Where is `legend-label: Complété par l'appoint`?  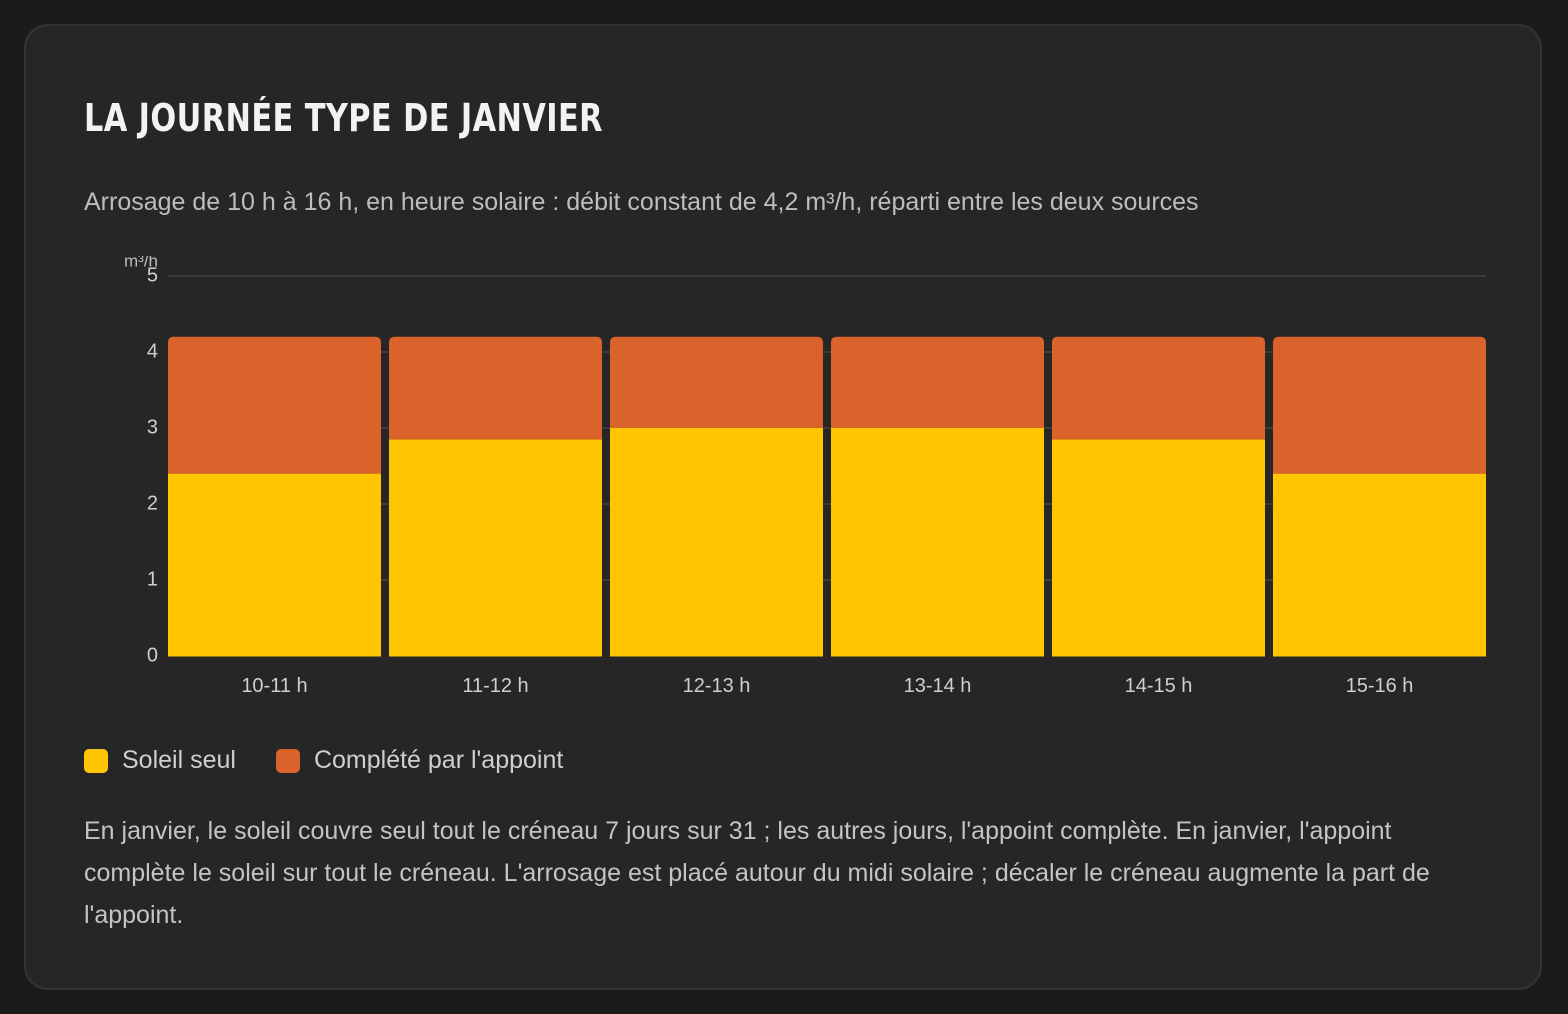
legend-label: Complété par l'appoint is located at coordinates (438, 760).